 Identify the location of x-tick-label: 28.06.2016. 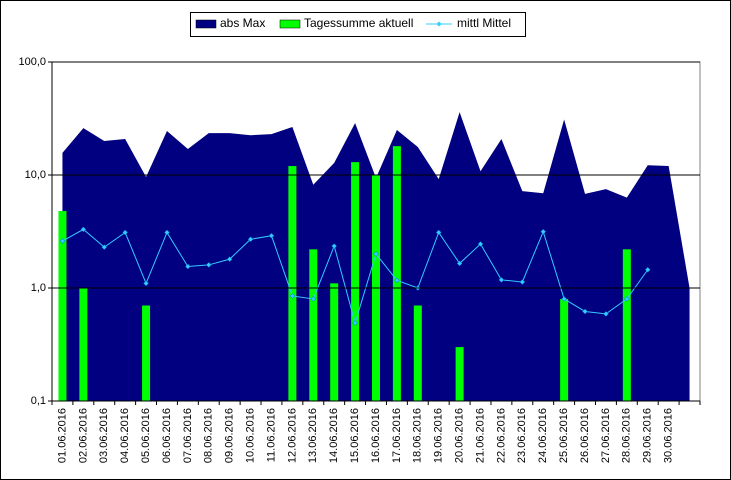
(627, 435).